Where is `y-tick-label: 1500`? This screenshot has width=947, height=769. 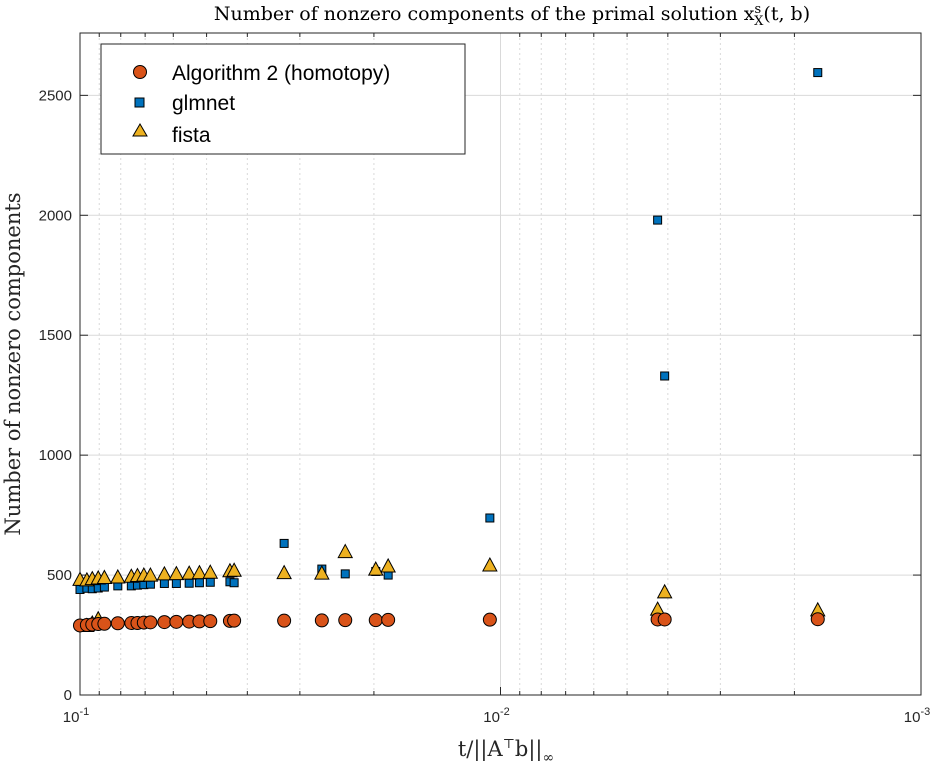 y-tick-label: 1500 is located at coordinates (55, 335).